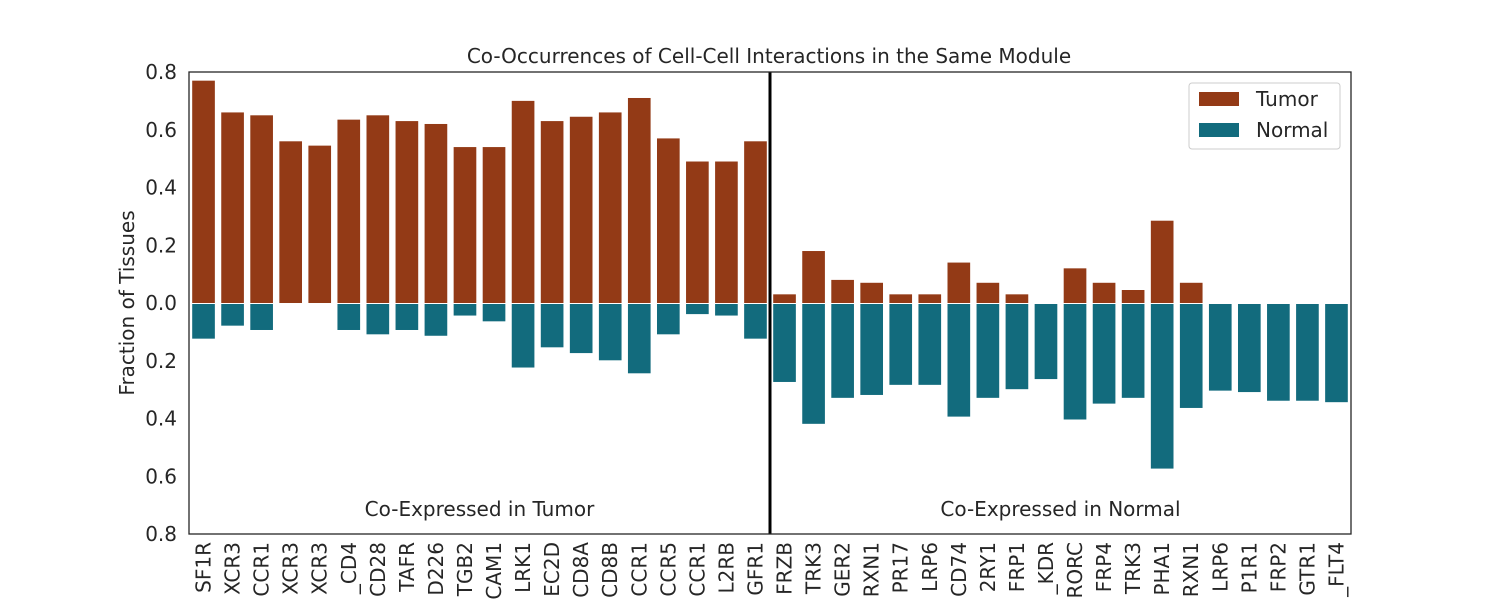 Image resolution: width=1500 pixels, height=600 pixels. Describe the element at coordinates (204, 567) in the screenshot. I see `x-tick-label: SF1R` at that location.